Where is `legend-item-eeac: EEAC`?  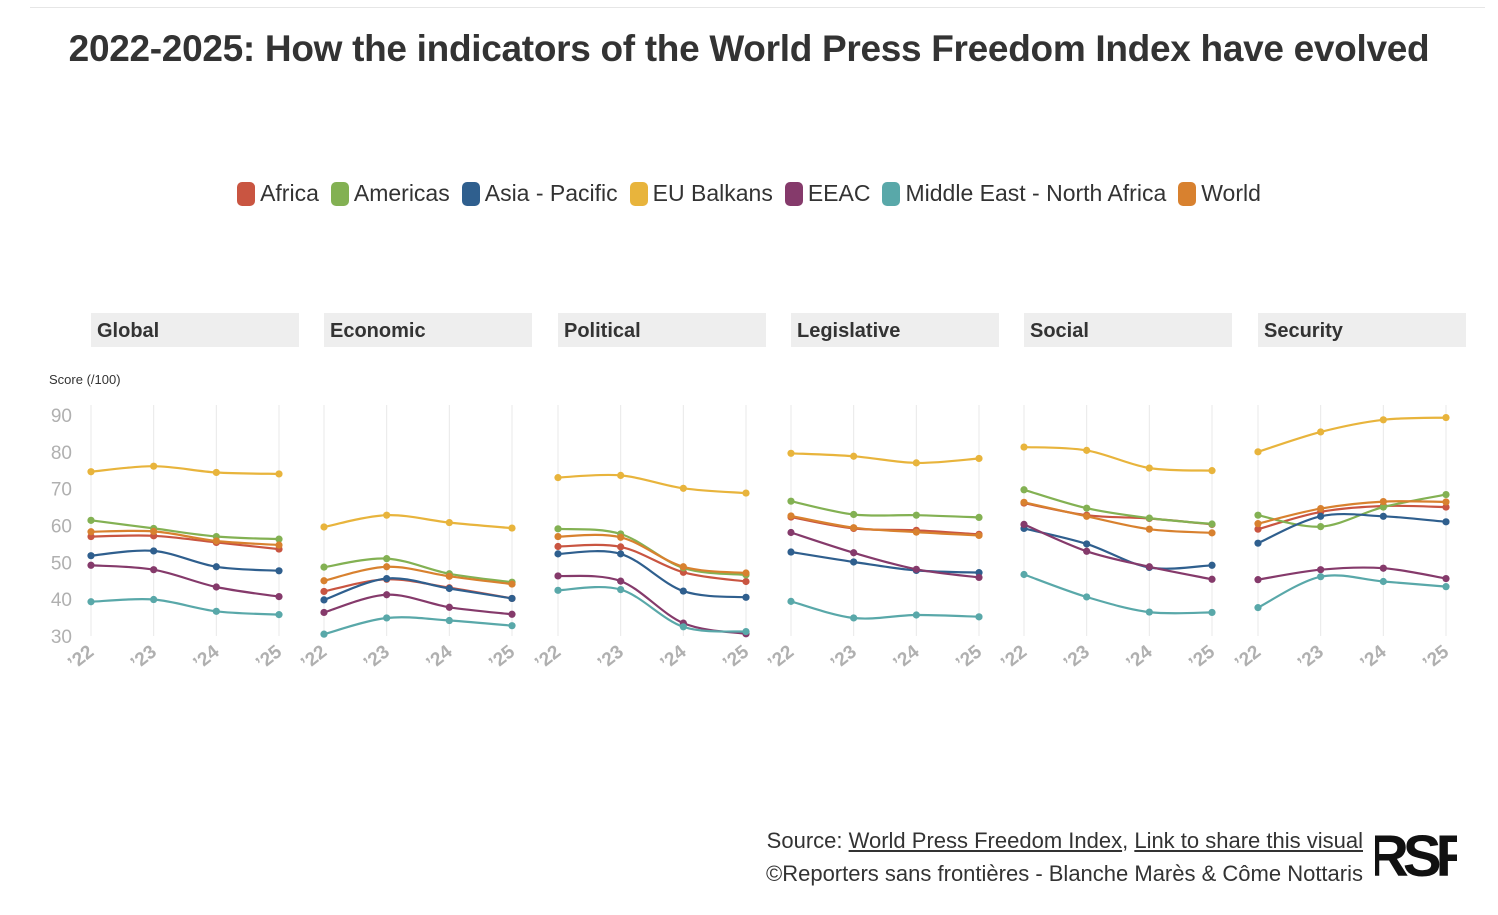
legend-item-eeac: EEAC is located at coordinates (827, 193).